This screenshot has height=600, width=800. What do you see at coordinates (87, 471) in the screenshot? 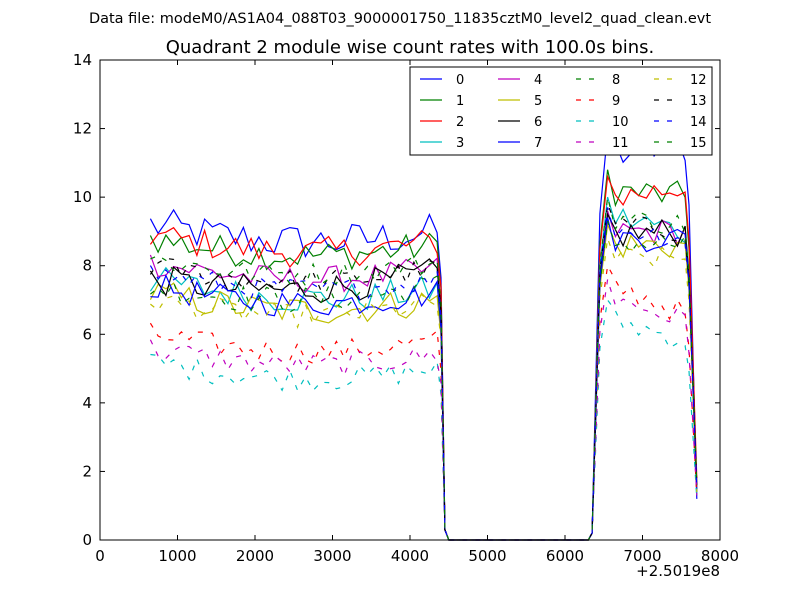
I see `y-tick-label: 2` at bounding box center [87, 471].